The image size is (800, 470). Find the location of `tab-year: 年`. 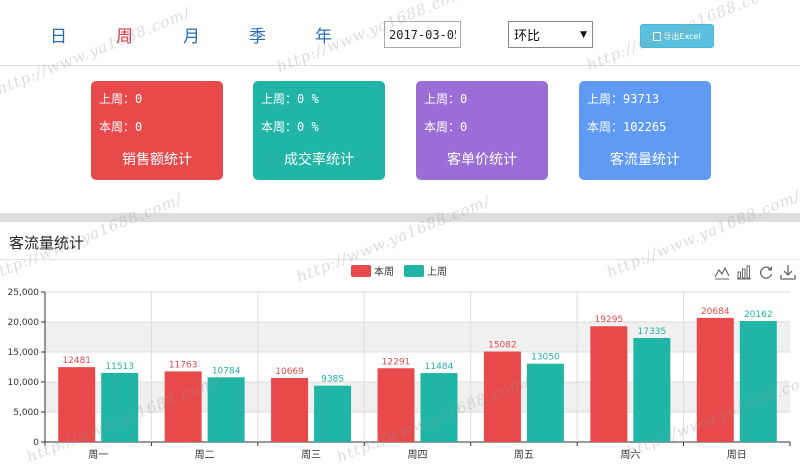

tab-year: 年 is located at coordinates (323, 37).